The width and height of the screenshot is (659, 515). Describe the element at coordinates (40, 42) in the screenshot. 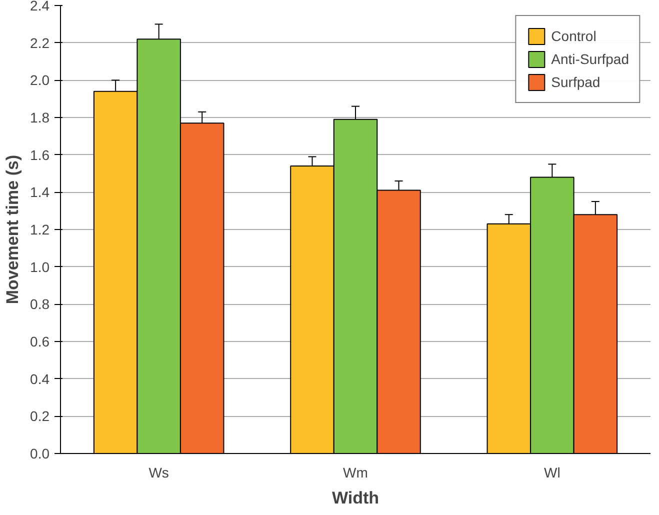

I see `y-tick-label: 2.2` at that location.